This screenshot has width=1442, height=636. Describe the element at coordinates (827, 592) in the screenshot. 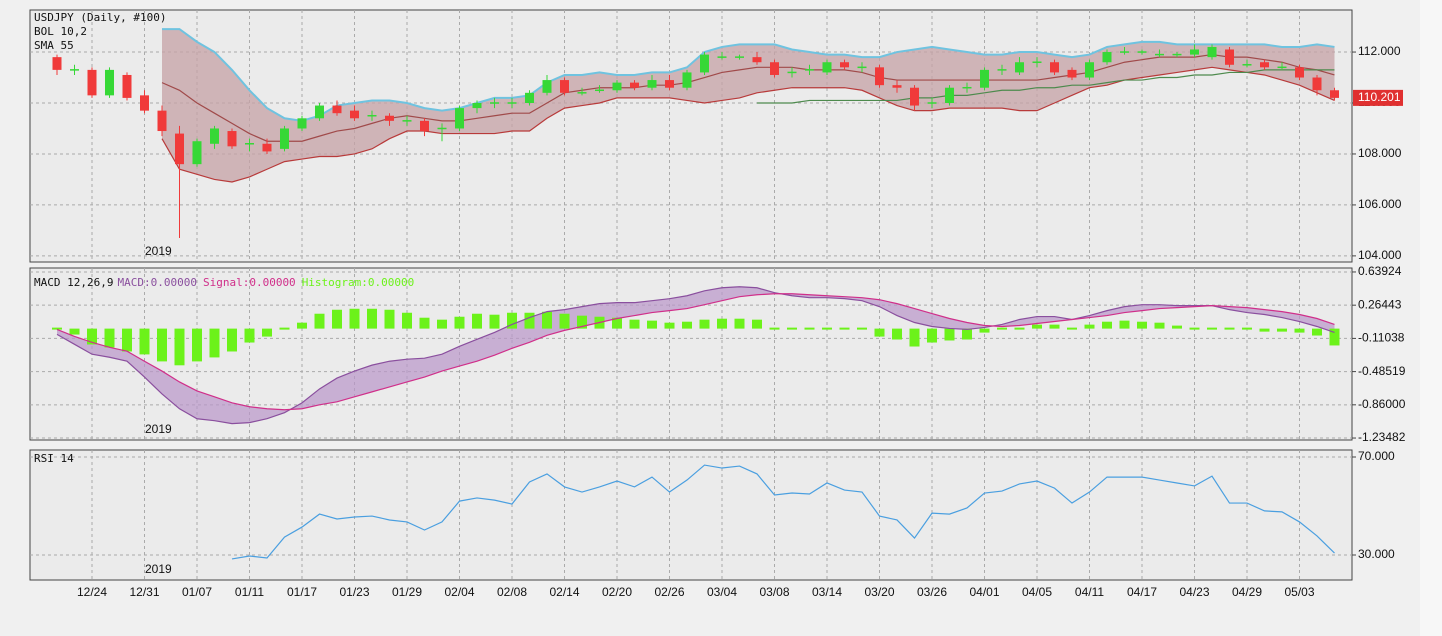

I see `x-tick-label: 03/14` at that location.